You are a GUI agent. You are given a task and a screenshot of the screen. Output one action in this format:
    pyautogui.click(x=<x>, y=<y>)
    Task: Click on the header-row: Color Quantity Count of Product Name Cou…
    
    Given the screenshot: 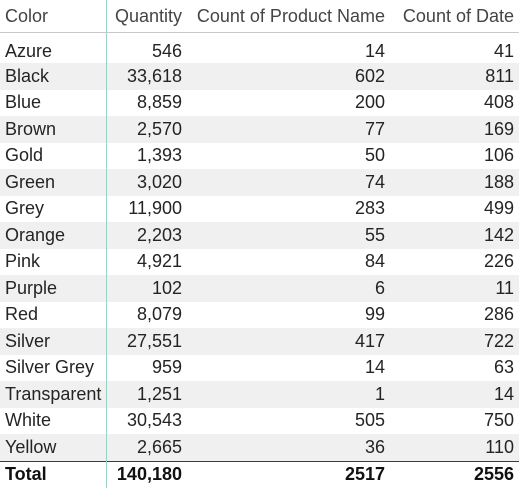 What is the action you would take?
    pyautogui.click(x=259, y=16)
    